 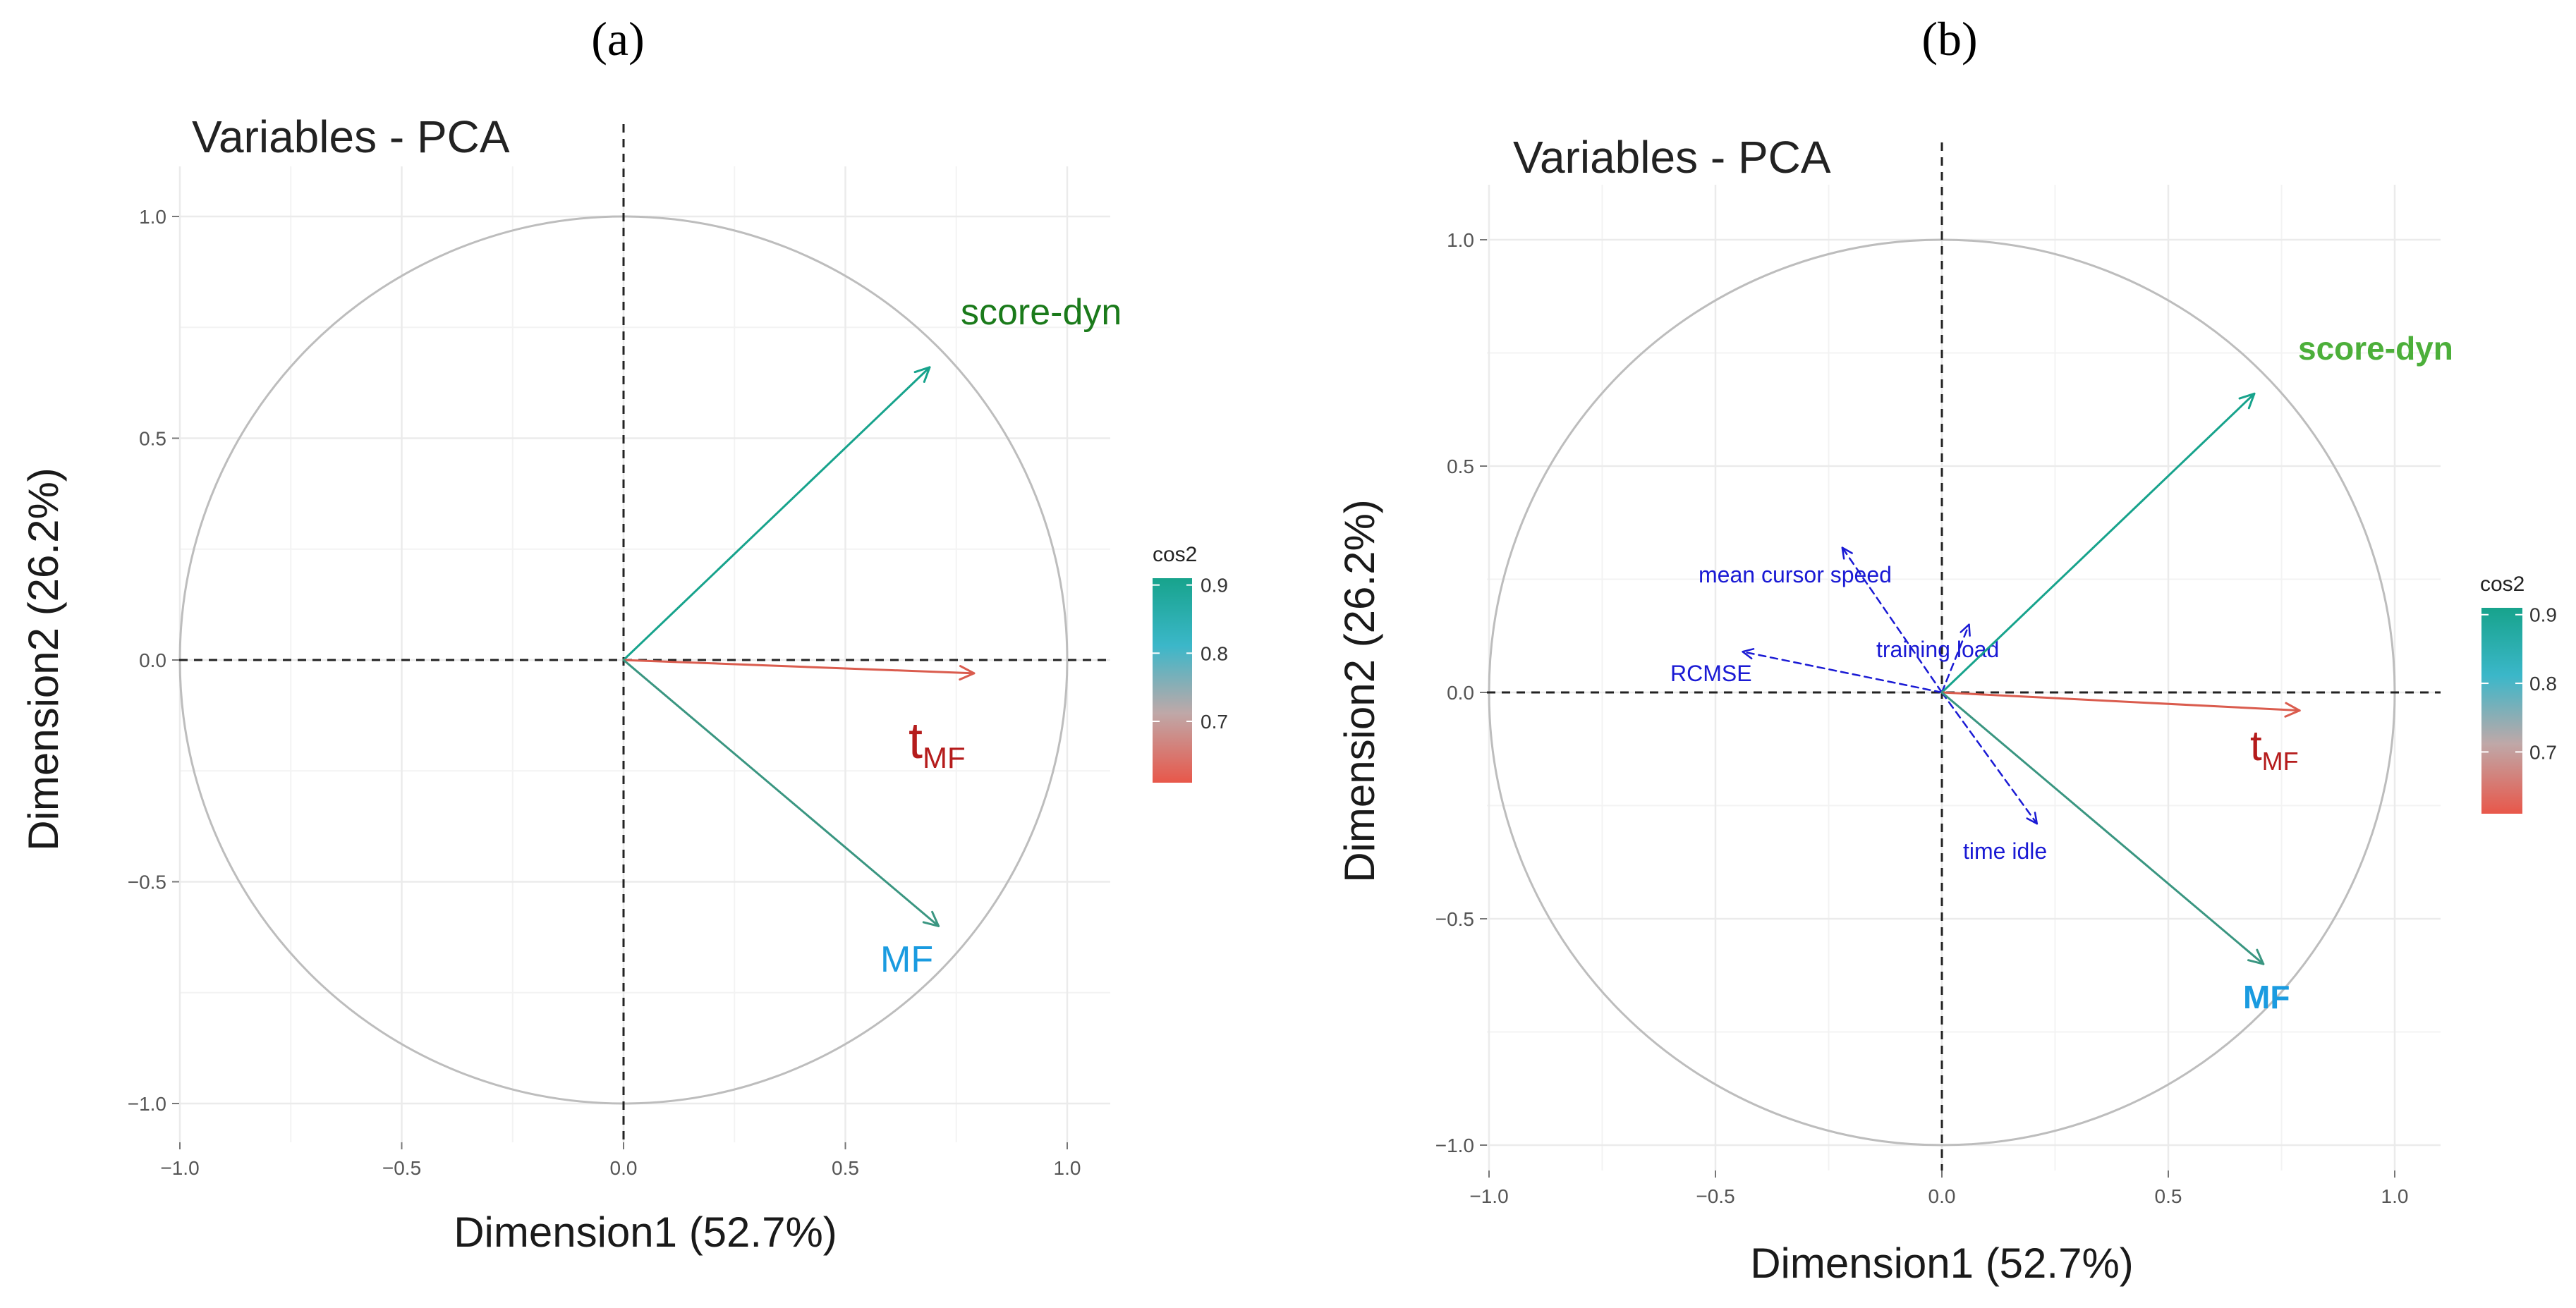 I want to click on panel-b-legend: cos2 0.9 0.8 0.7, so click(x=2518, y=694).